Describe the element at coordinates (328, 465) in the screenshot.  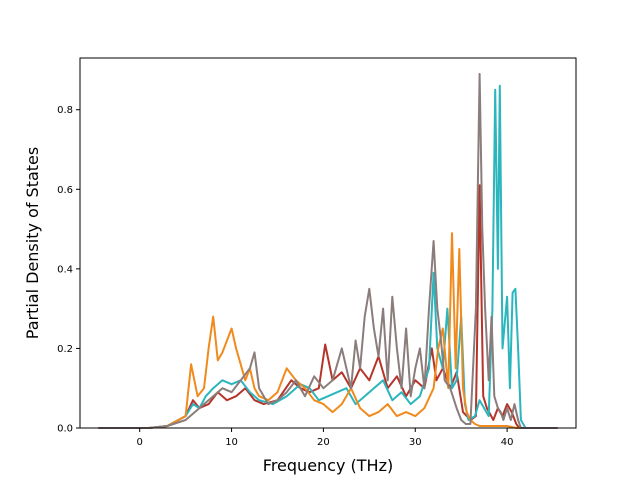
I see `x-axis-label: Frequency (THz)` at that location.